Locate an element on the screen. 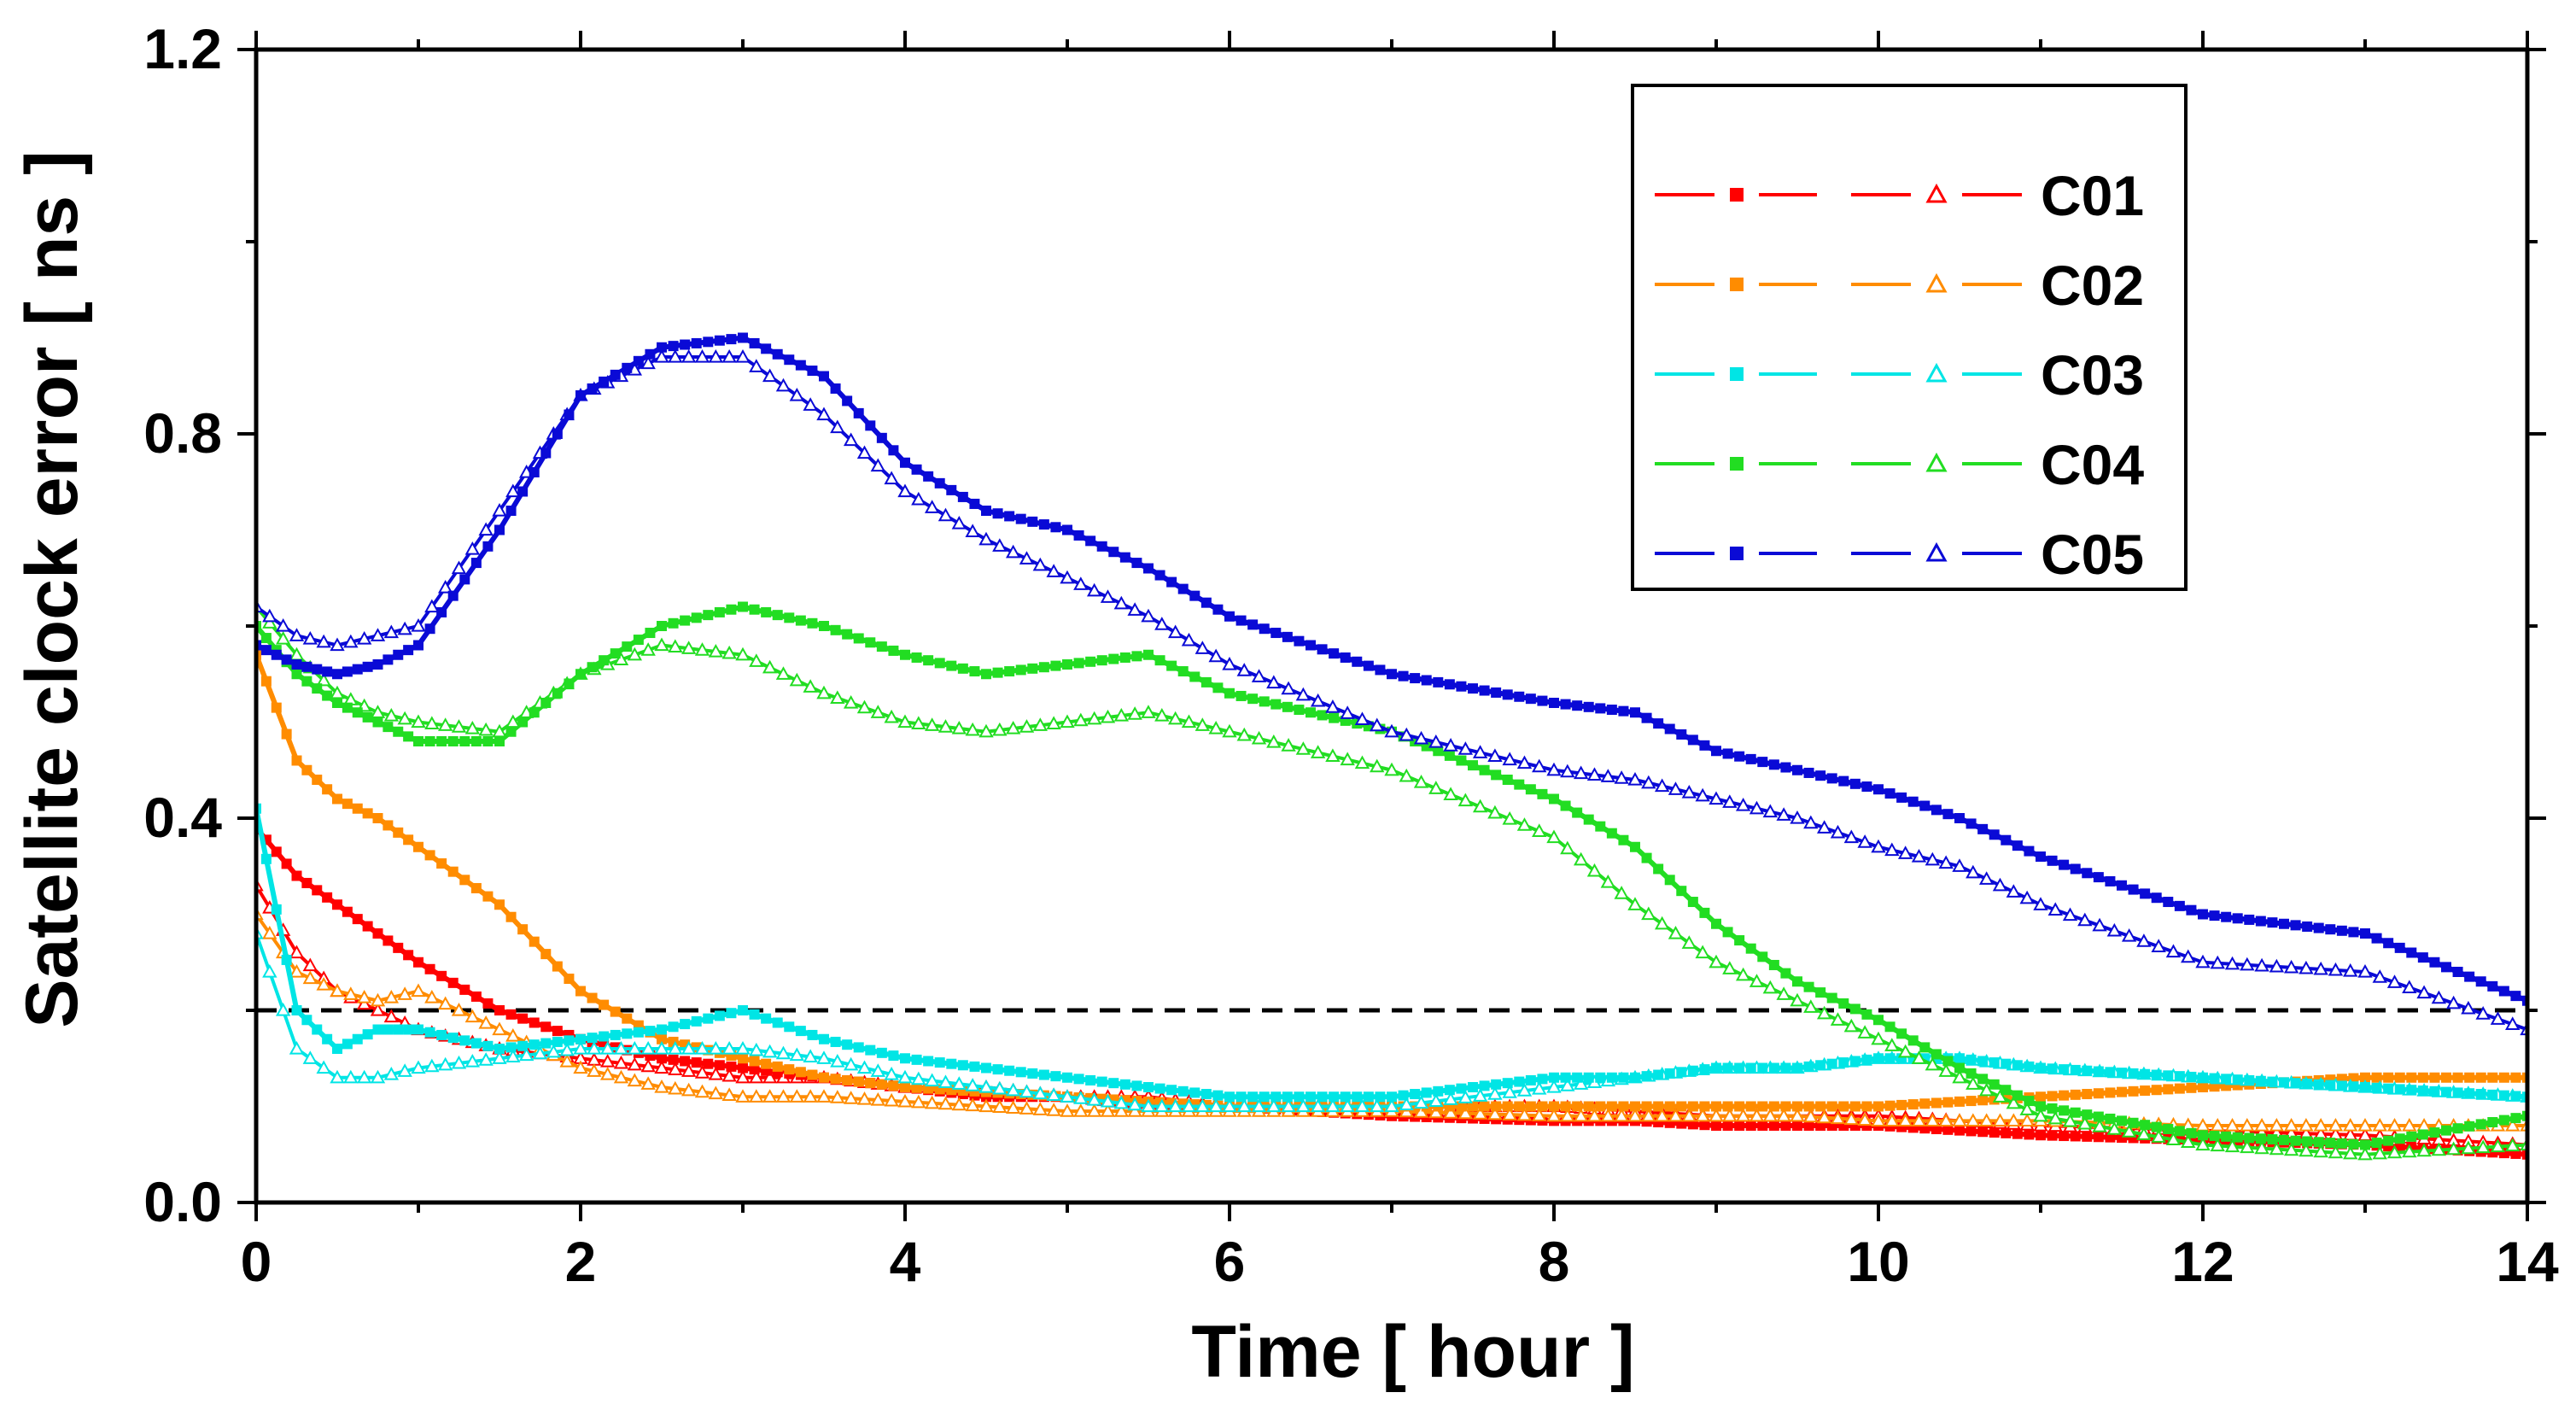  y-tick-label: 0.8 is located at coordinates (182, 433).